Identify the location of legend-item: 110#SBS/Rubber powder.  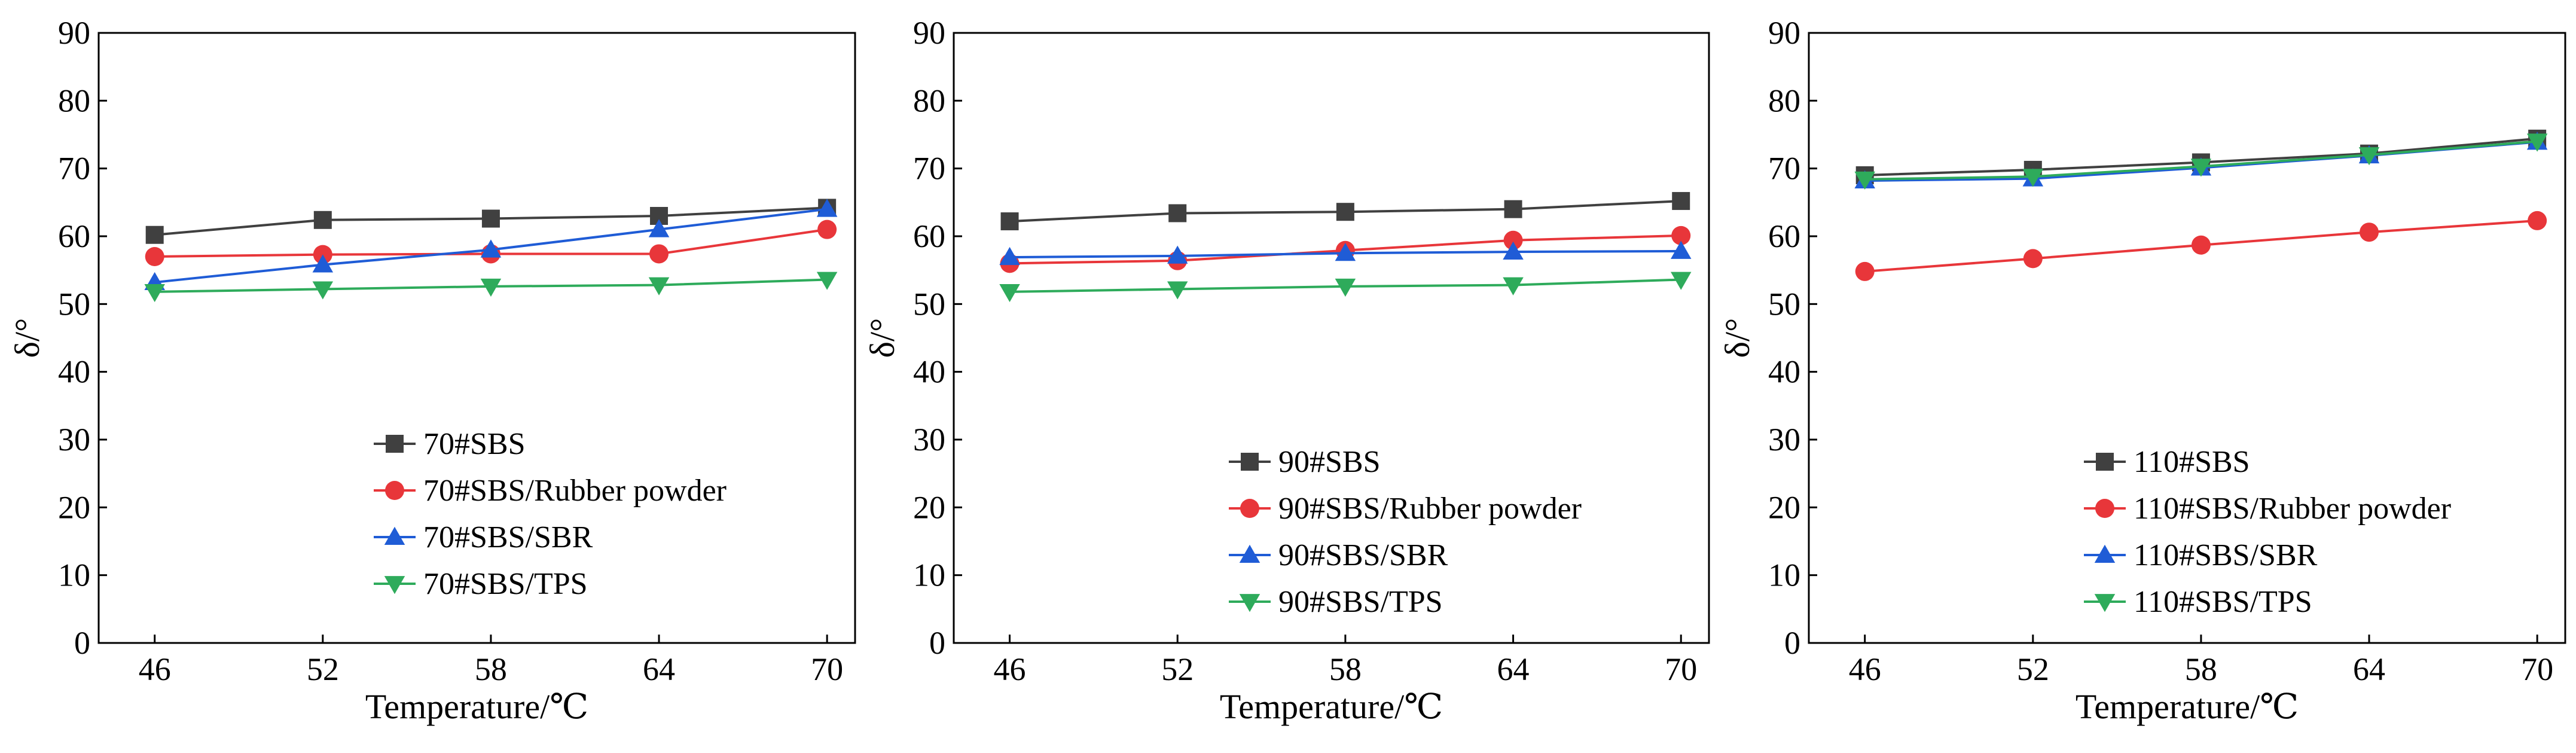
(2267, 509).